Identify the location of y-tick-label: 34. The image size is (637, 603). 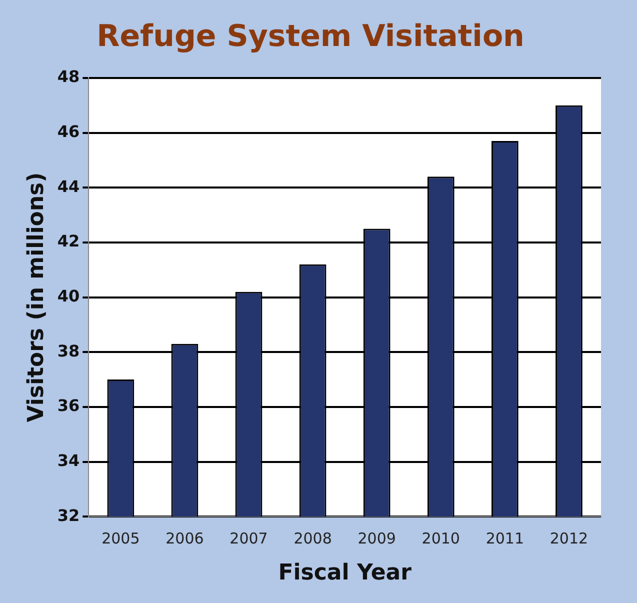
(68, 460).